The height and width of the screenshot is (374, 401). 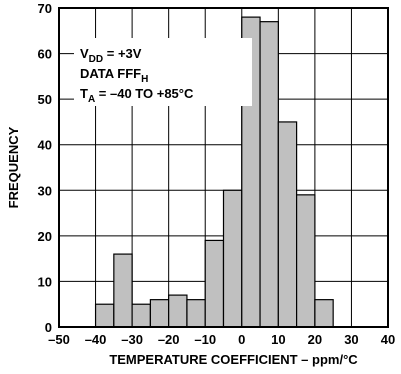 What do you see at coordinates (45, 190) in the screenshot?
I see `y-tick-label: 30` at bounding box center [45, 190].